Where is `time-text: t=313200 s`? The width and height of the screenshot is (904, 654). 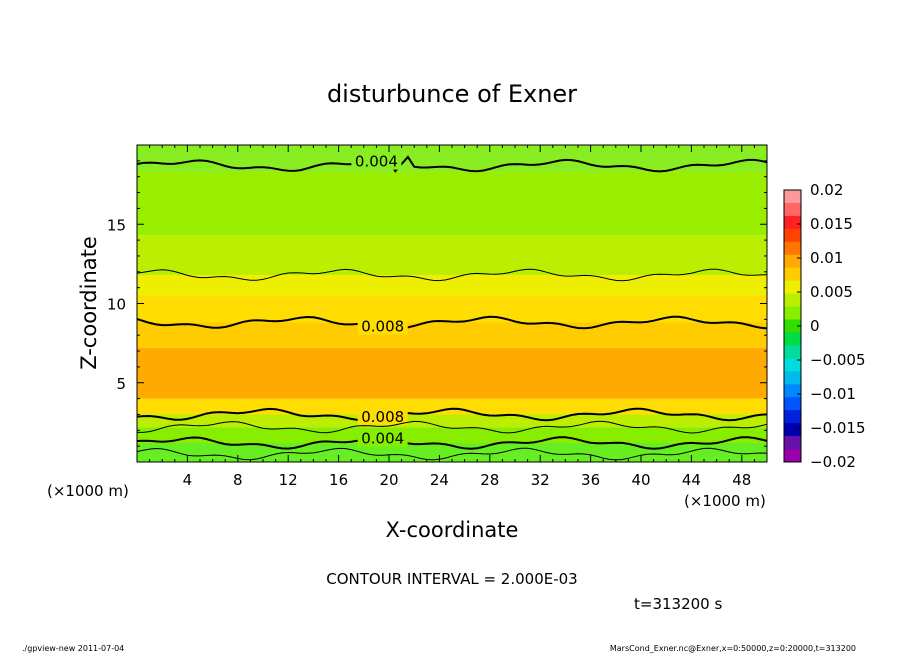 time-text: t=313200 s is located at coordinates (678, 604).